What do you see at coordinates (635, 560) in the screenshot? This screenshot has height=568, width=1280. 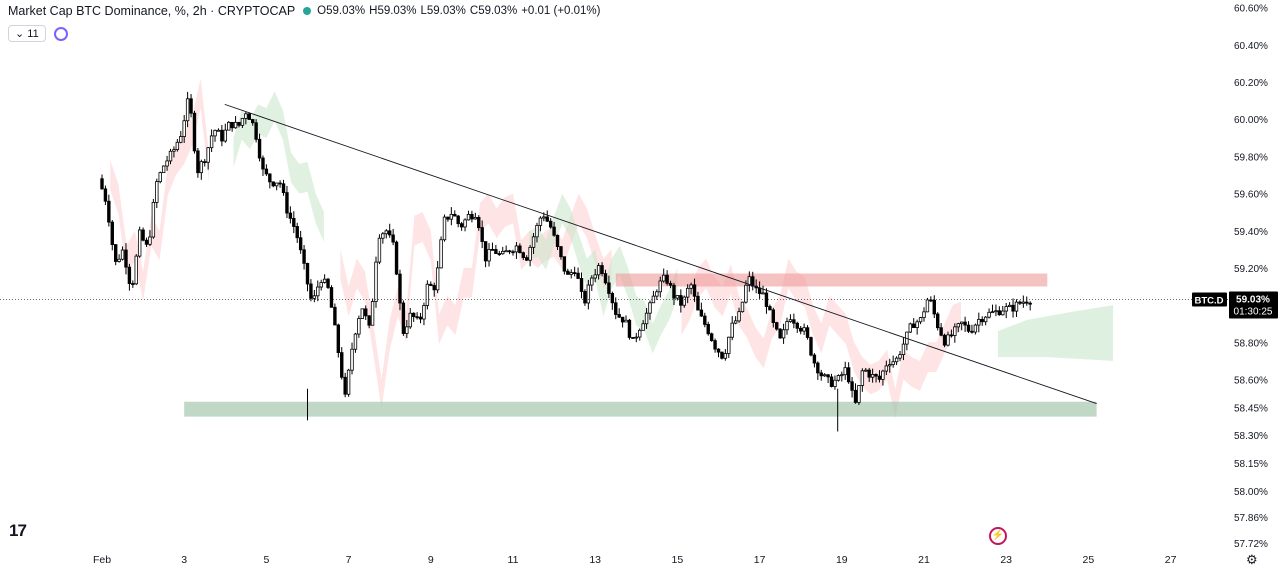 I see `time-axis: Feb 3 5 7 9 11 13 15 17 19 21 23 25 27` at bounding box center [635, 560].